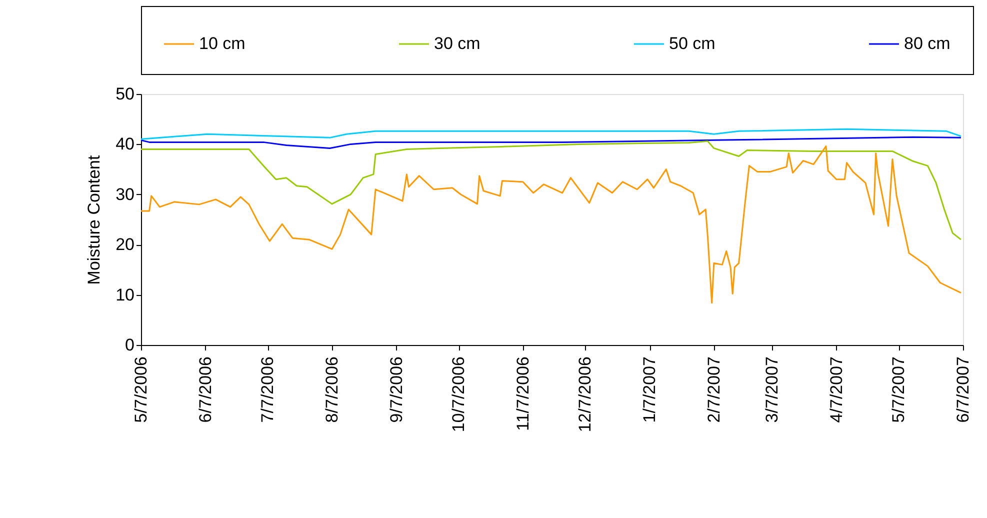  I want to click on x-tick-label: 10/7/2006, so click(458, 394).